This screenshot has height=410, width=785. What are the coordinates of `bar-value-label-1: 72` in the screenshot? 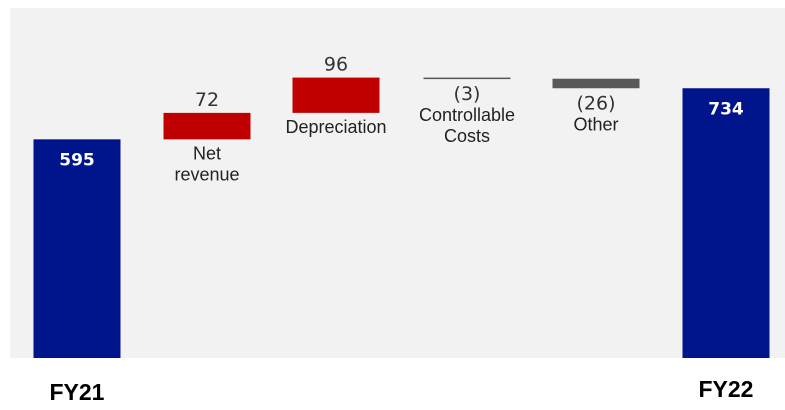 It's located at (207, 100).